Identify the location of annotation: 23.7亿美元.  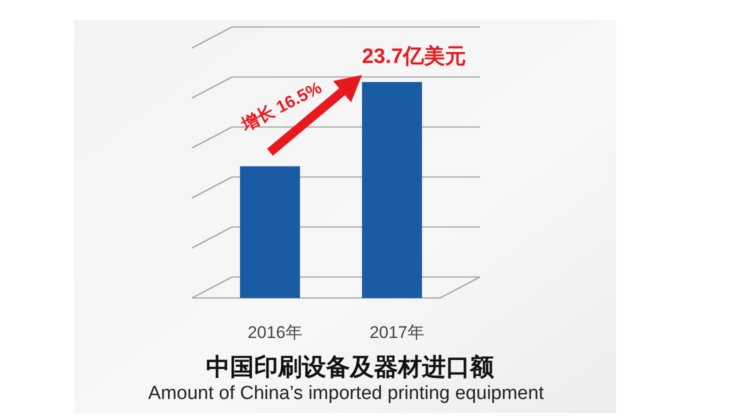
(414, 56).